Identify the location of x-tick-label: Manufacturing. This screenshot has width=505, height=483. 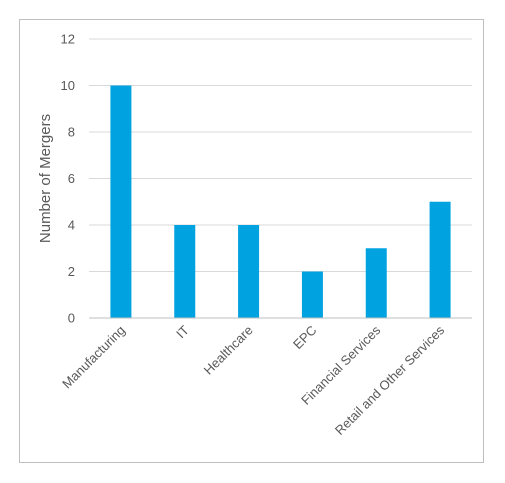
(93, 357).